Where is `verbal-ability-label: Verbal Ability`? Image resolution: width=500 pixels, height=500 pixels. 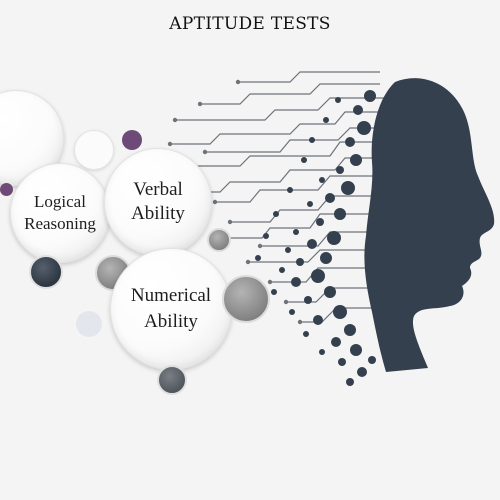 verbal-ability-label: Verbal Ability is located at coordinates (158, 201).